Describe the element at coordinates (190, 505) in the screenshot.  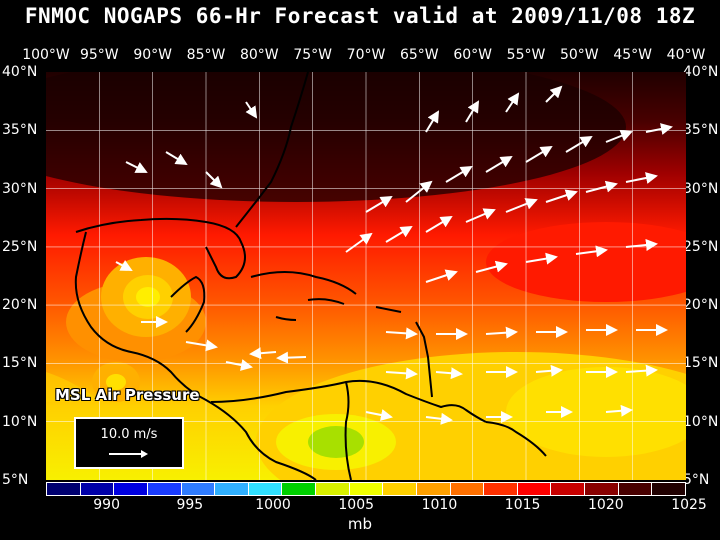
I see `colorbar-tick: 995` at that location.